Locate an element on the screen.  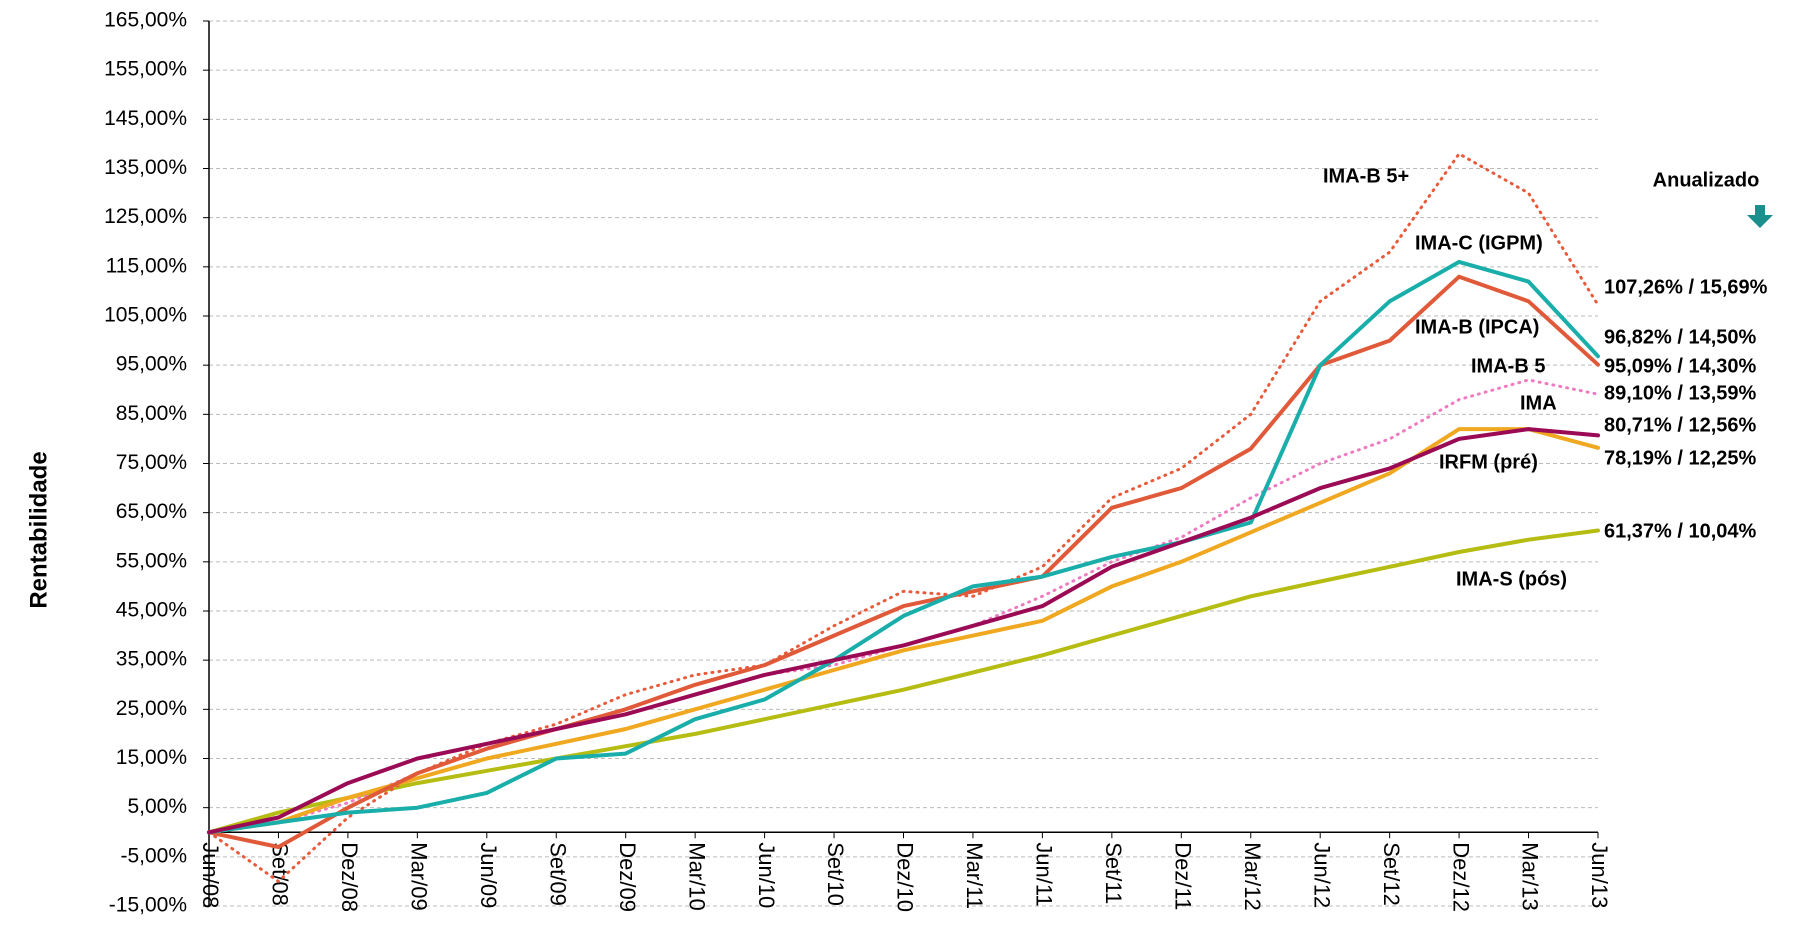
legend-label: IMA-S (pós) is located at coordinates (1511, 579).